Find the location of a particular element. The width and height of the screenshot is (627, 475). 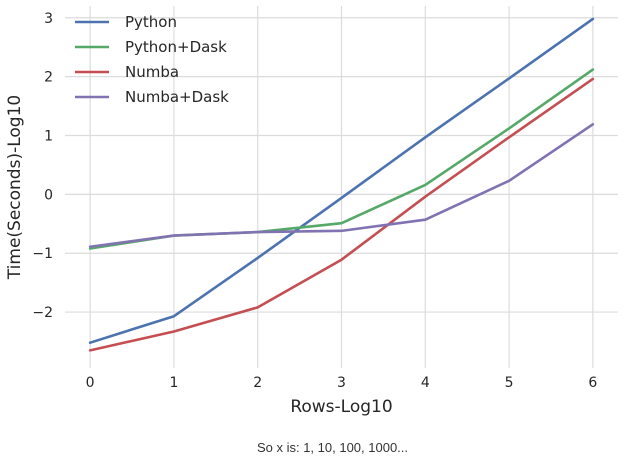

legend: Python Python+Dask Numba Numba+Dask is located at coordinates (152, 59).